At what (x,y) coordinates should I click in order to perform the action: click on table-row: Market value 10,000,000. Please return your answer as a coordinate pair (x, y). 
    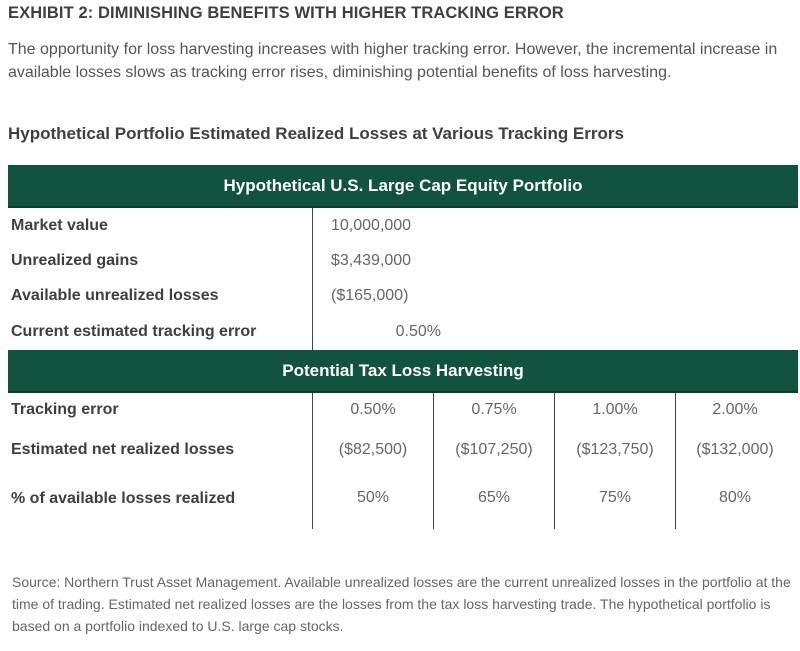
    Looking at the image, I should click on (403, 225).